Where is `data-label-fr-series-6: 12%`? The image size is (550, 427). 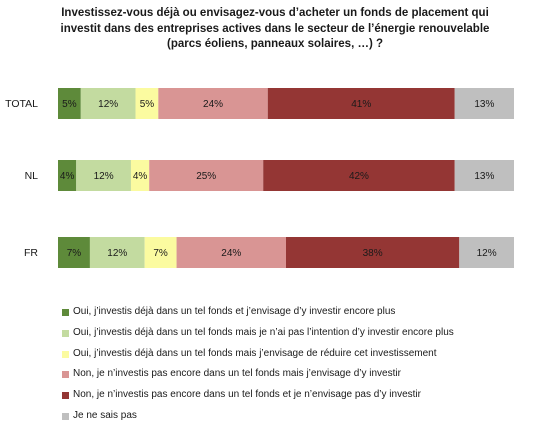
data-label-fr-series-6: 12% is located at coordinates (487, 253).